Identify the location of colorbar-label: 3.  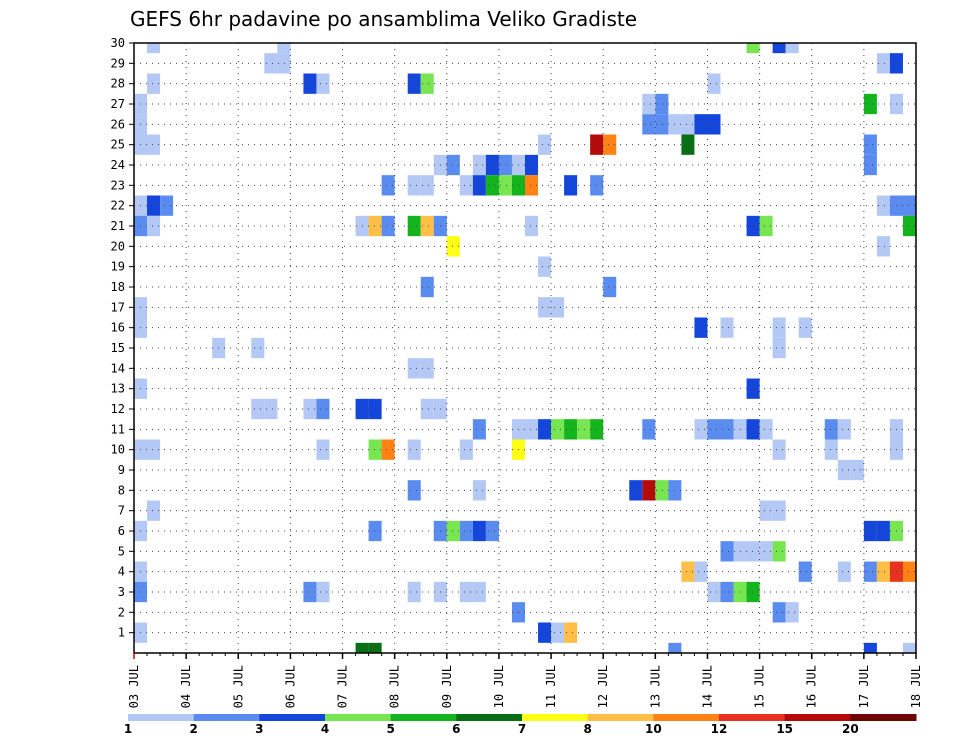
(259, 729).